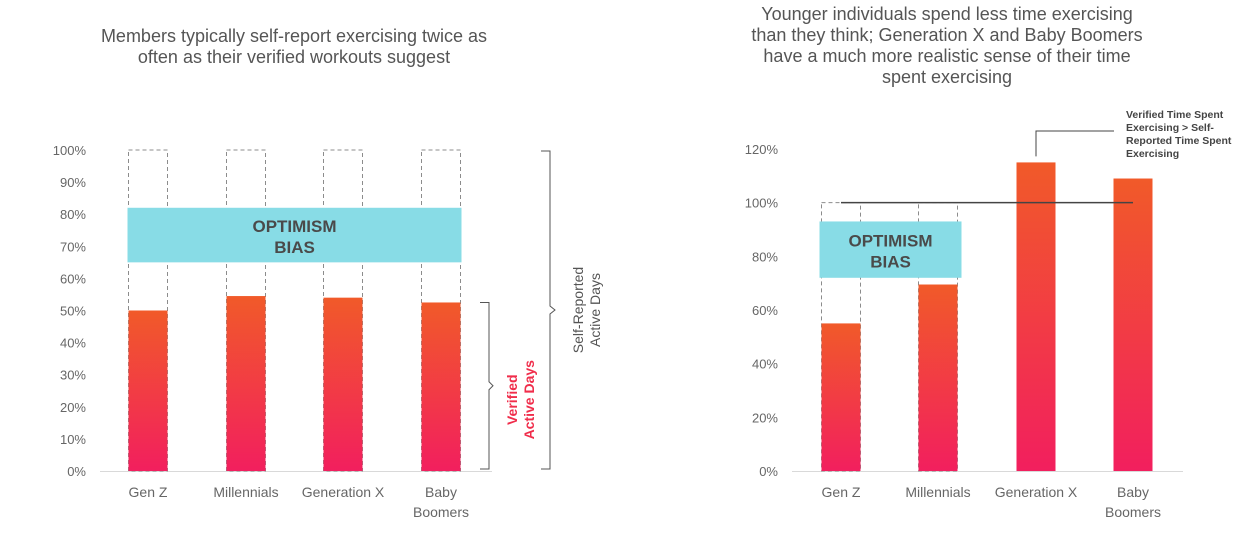 The height and width of the screenshot is (545, 1247). Describe the element at coordinates (441, 492) in the screenshot. I see `chart1-category-label: Baby` at that location.